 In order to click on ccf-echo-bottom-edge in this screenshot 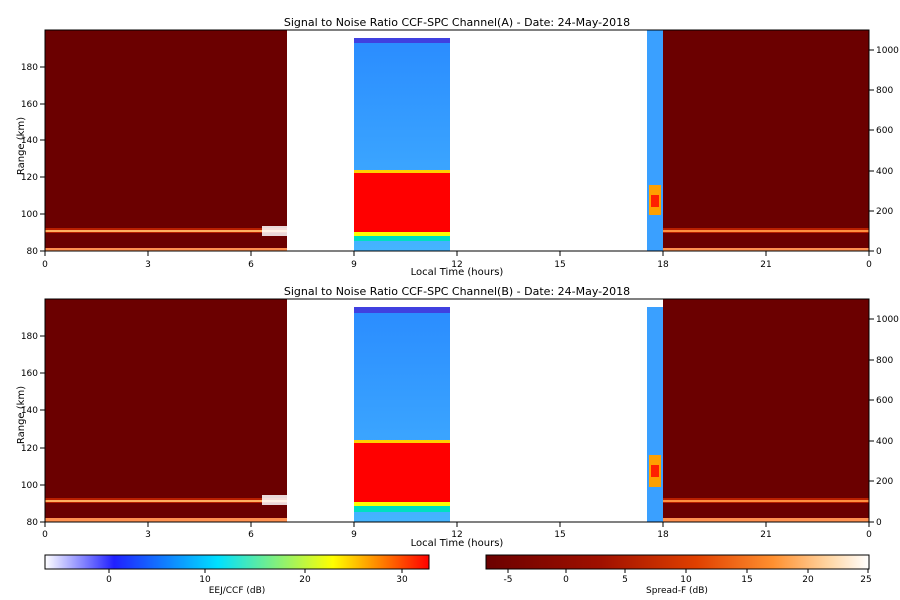, I will do `click(402, 234)`.